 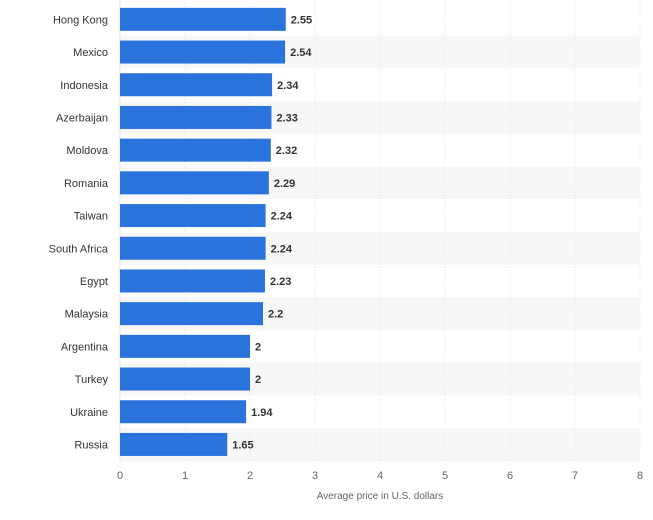 I want to click on category-label: Taiwan, so click(x=91, y=217).